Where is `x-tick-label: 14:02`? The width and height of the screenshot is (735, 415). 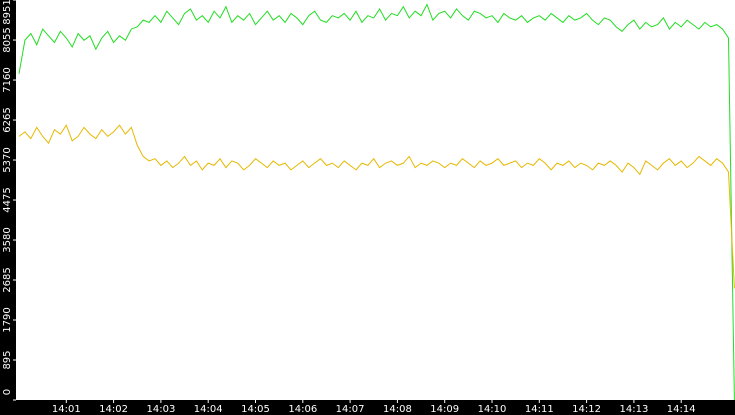
x-tick-label: 14:02 is located at coordinates (113, 409).